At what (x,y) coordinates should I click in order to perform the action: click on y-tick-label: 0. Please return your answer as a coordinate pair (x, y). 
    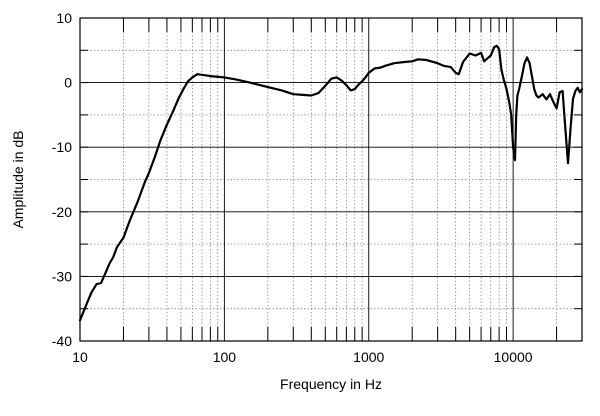
    Looking at the image, I should click on (68, 83).